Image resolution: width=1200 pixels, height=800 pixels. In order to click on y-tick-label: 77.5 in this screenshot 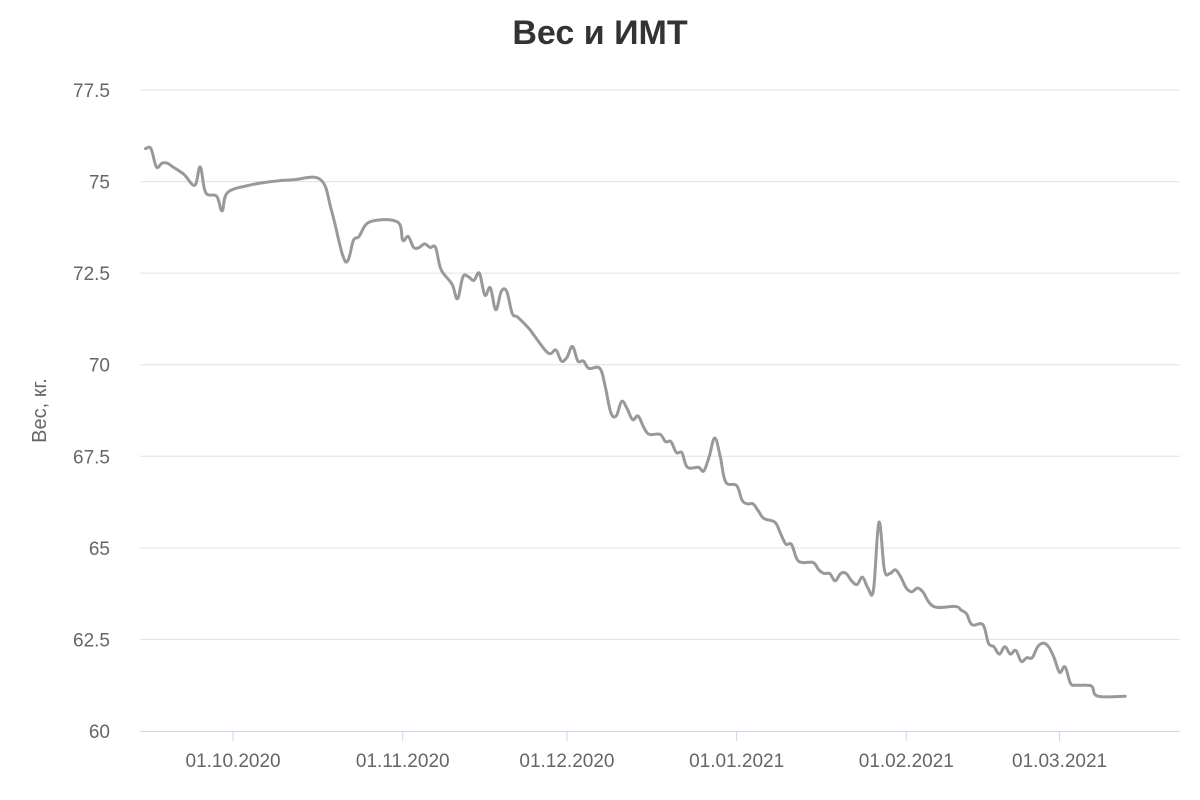, I will do `click(91, 91)`.